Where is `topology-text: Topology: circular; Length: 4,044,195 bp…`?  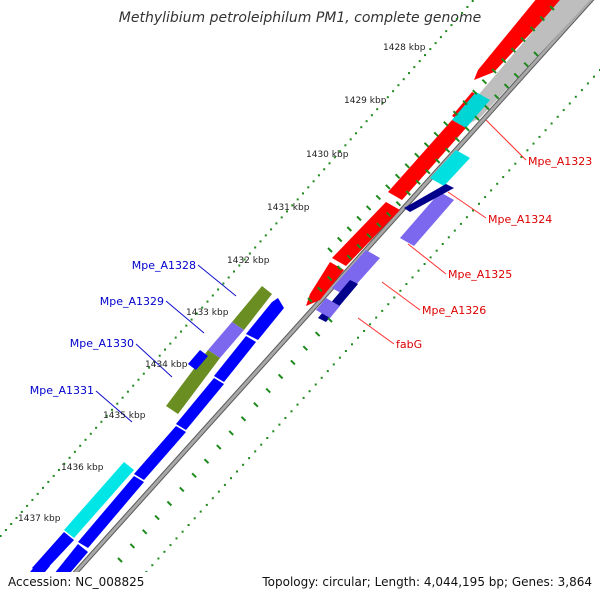 topology-text: Topology: circular; Length: 4,044,195 bp… is located at coordinates (426, 582).